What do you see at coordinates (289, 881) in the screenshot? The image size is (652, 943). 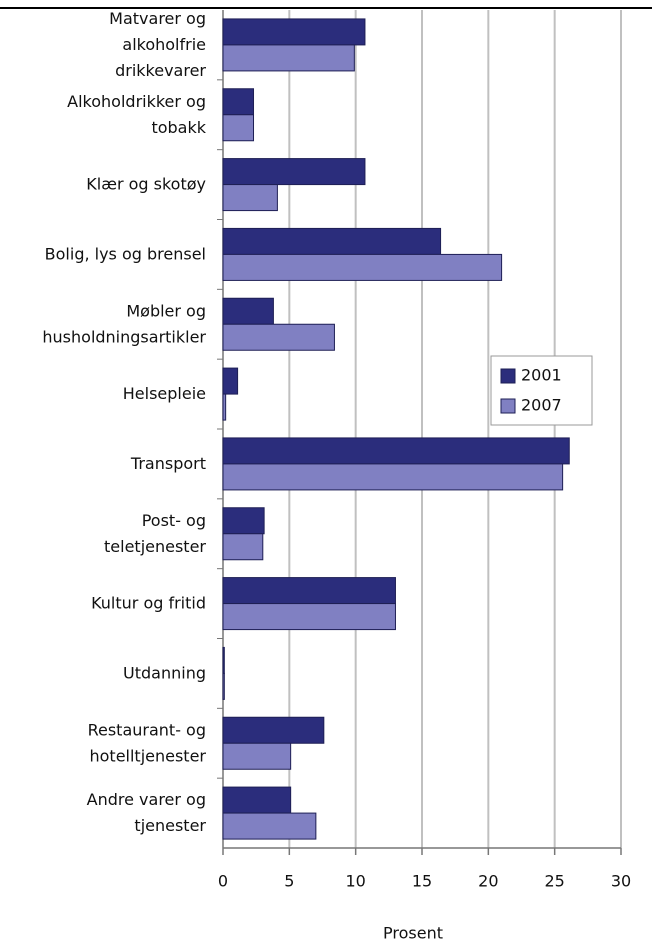 I see `x-tick-label: 5` at bounding box center [289, 881].